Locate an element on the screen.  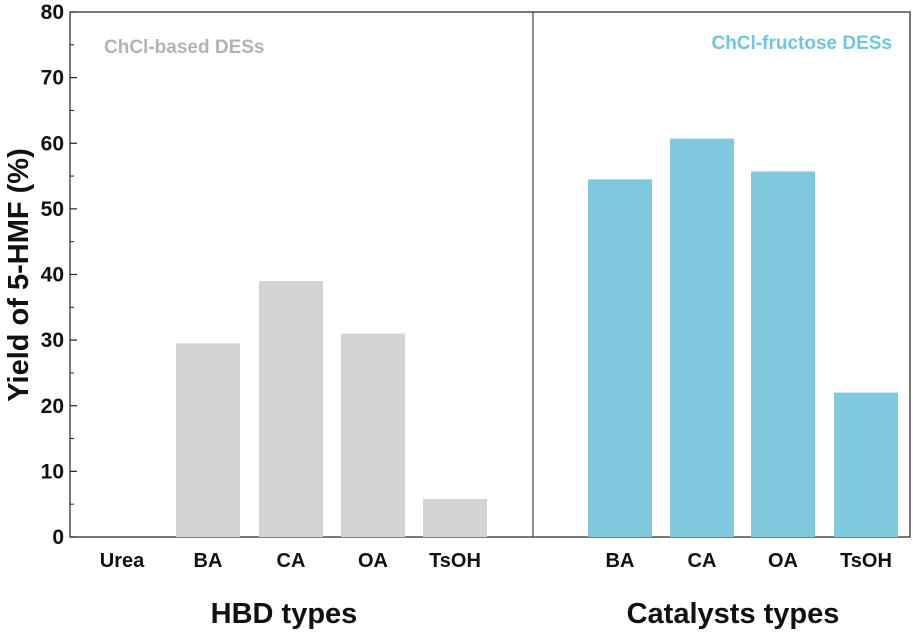
y-tick-label: 70 is located at coordinates (52, 78).